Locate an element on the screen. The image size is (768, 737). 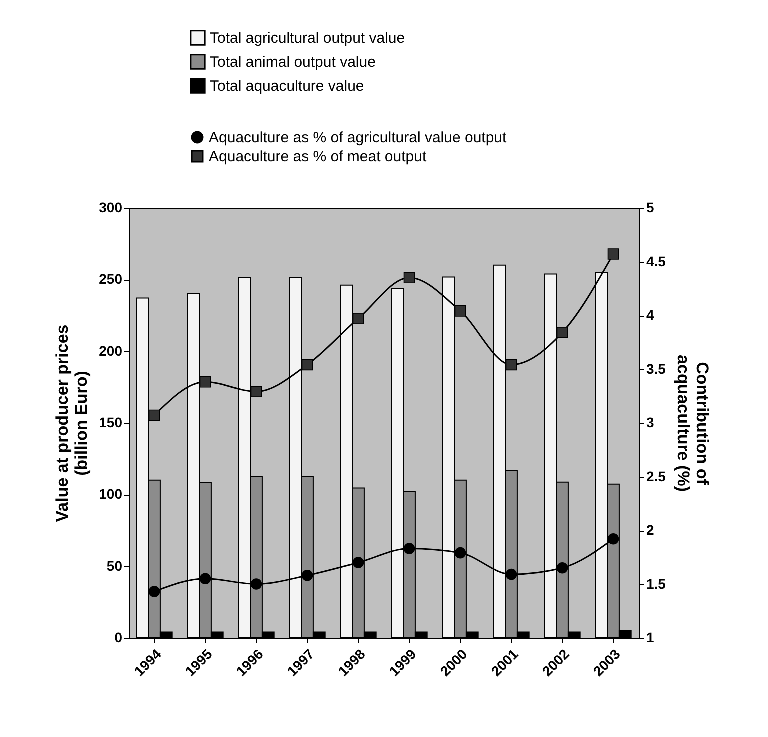
legend-label: Aquaculture as % of meat output is located at coordinates (318, 157).